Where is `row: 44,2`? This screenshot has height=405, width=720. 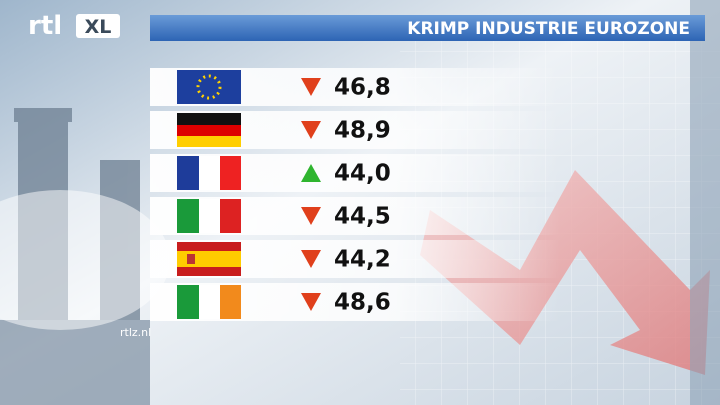 row: 44,2 is located at coordinates (355, 259).